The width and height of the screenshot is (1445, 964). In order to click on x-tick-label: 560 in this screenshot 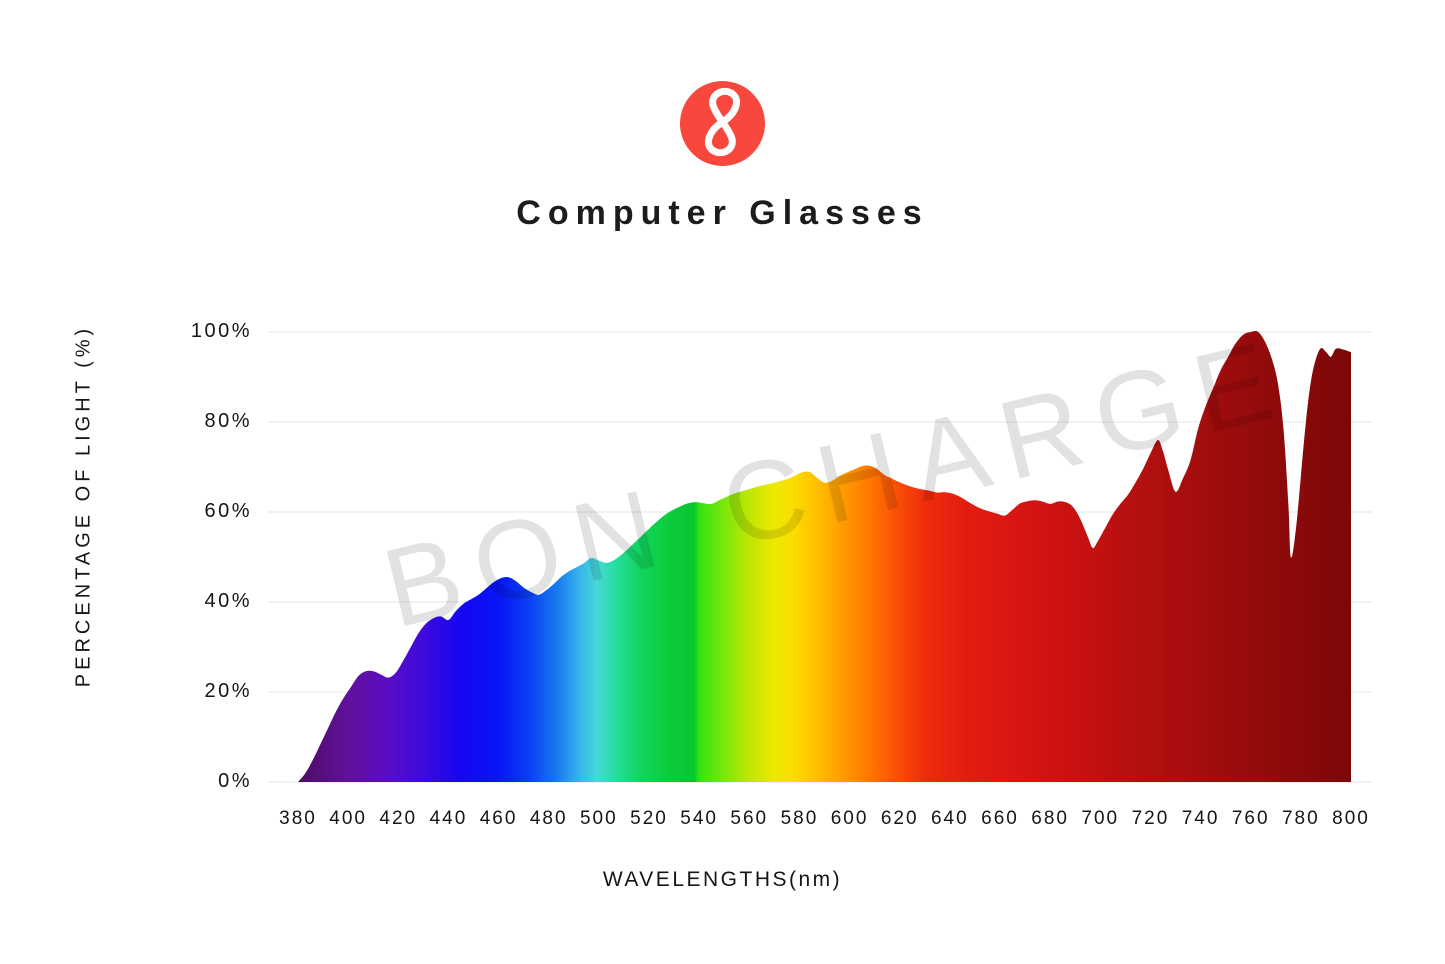, I will do `click(749, 818)`.